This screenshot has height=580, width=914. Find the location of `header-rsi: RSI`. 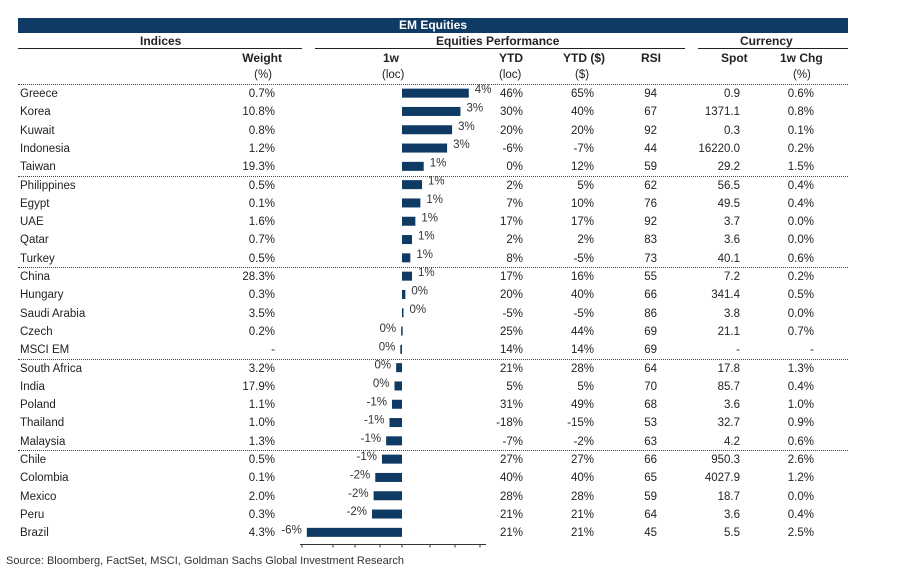

header-rsi: RSI is located at coordinates (651, 58).